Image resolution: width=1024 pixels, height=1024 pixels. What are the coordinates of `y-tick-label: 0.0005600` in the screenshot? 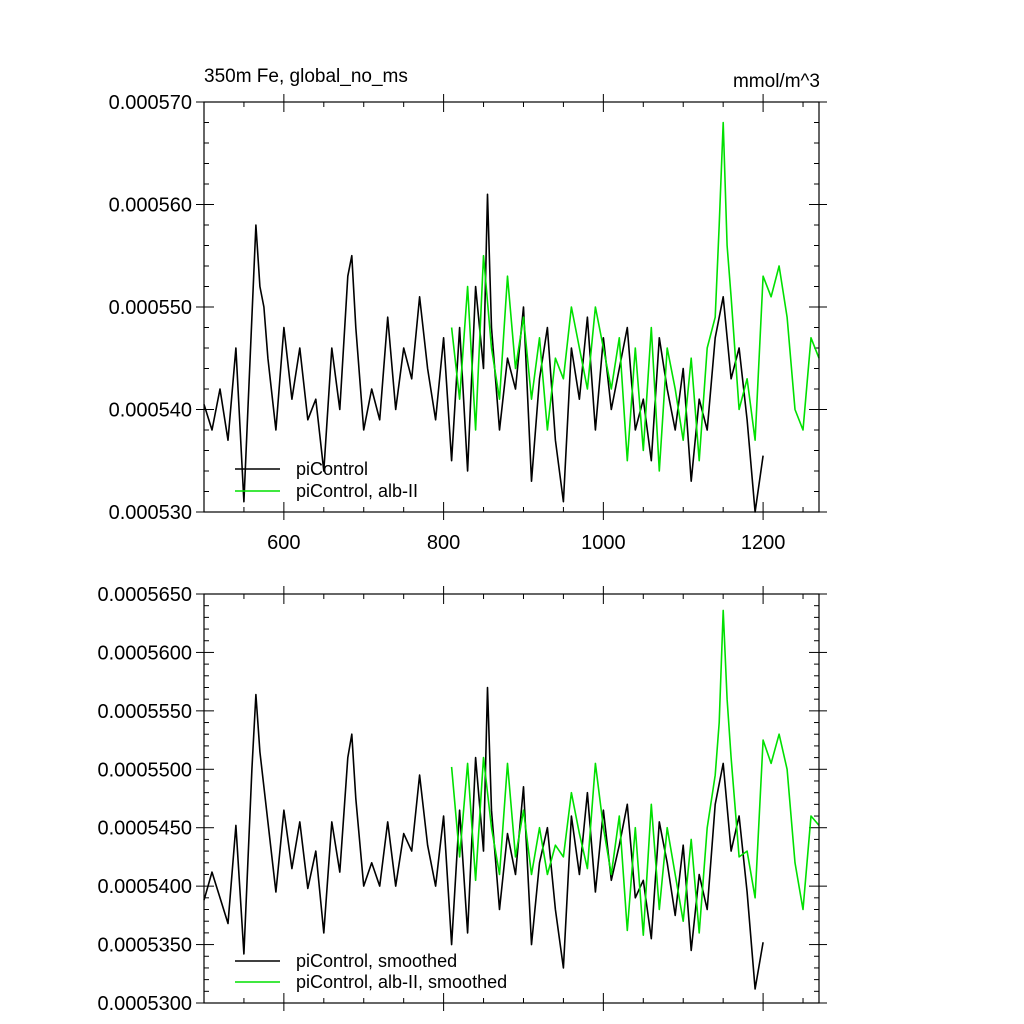 It's located at (144, 653).